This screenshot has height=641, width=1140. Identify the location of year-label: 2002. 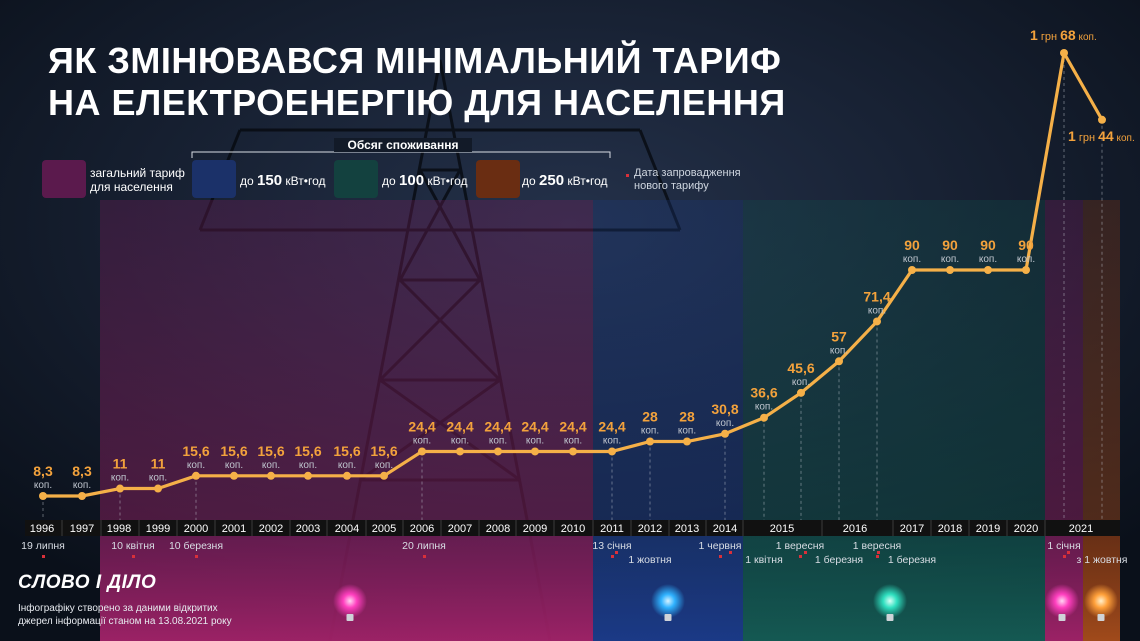
(271, 529).